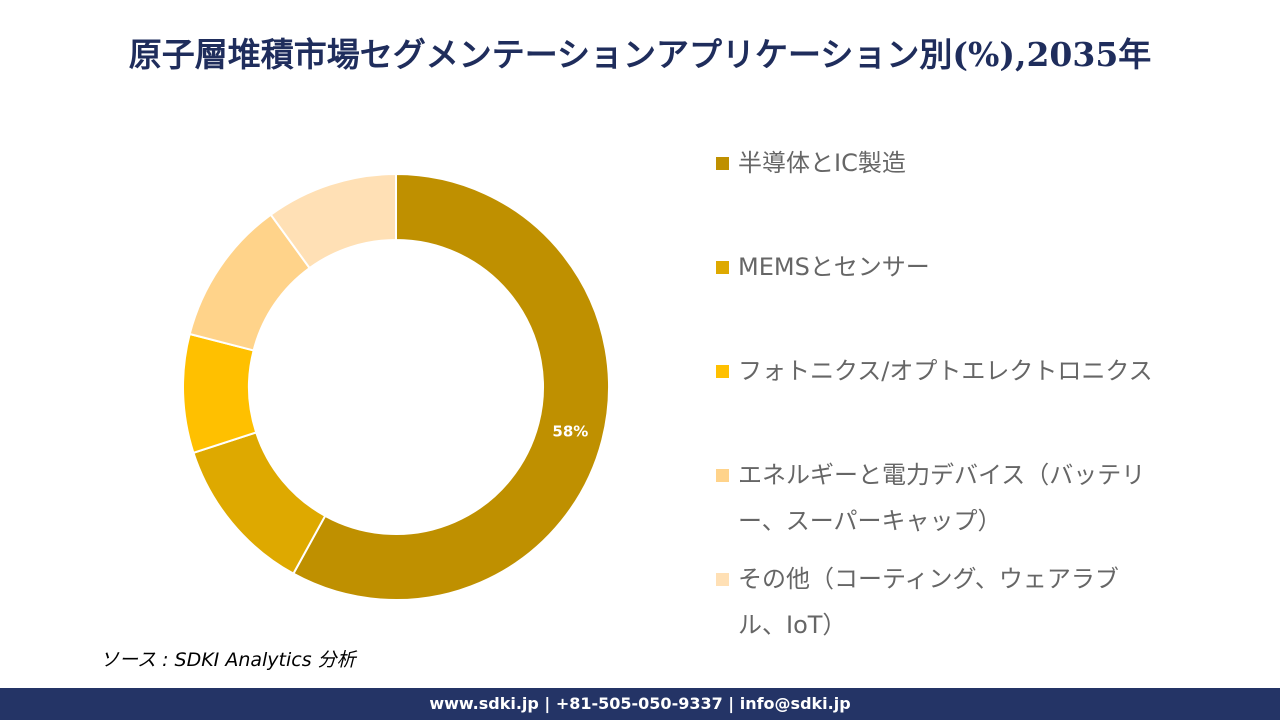 The image size is (1280, 720). I want to click on legend-label: その他（コーティング、ウェアラブル、IoT）, so click(928, 602).